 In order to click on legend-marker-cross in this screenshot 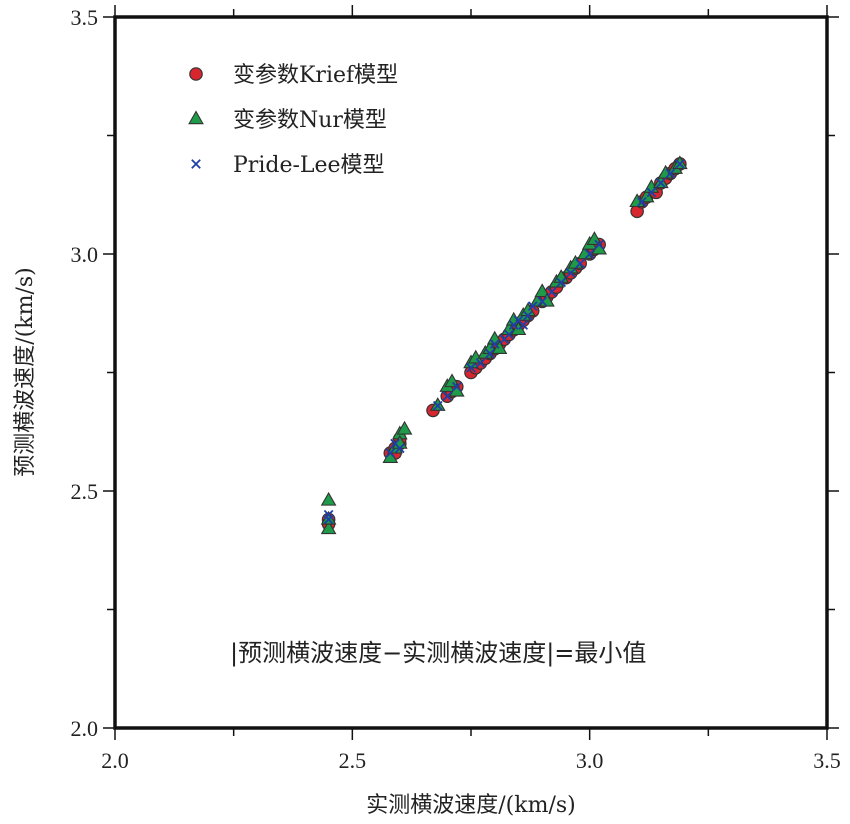, I will do `click(196, 164)`.